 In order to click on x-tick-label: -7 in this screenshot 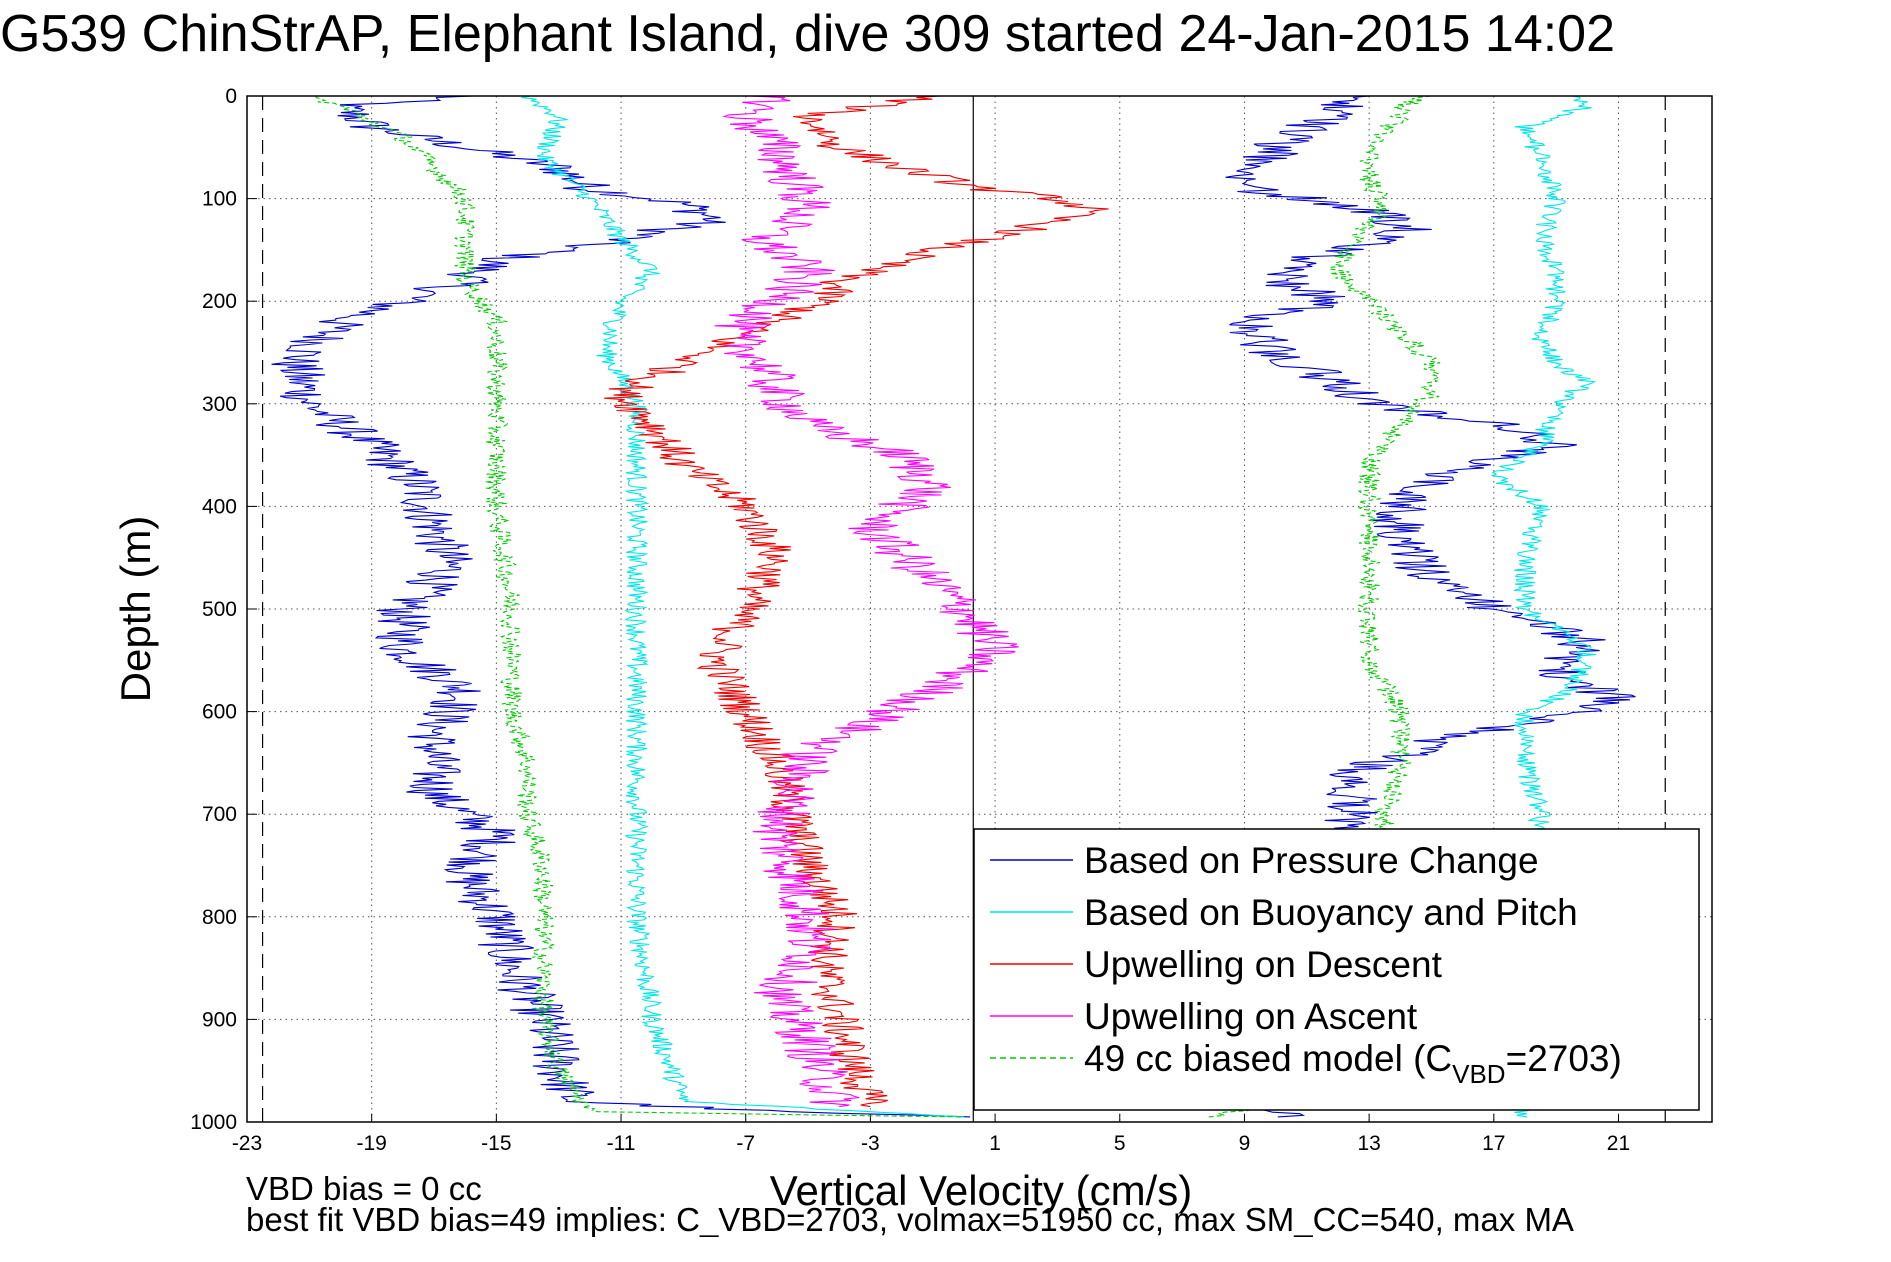, I will do `click(745, 1143)`.